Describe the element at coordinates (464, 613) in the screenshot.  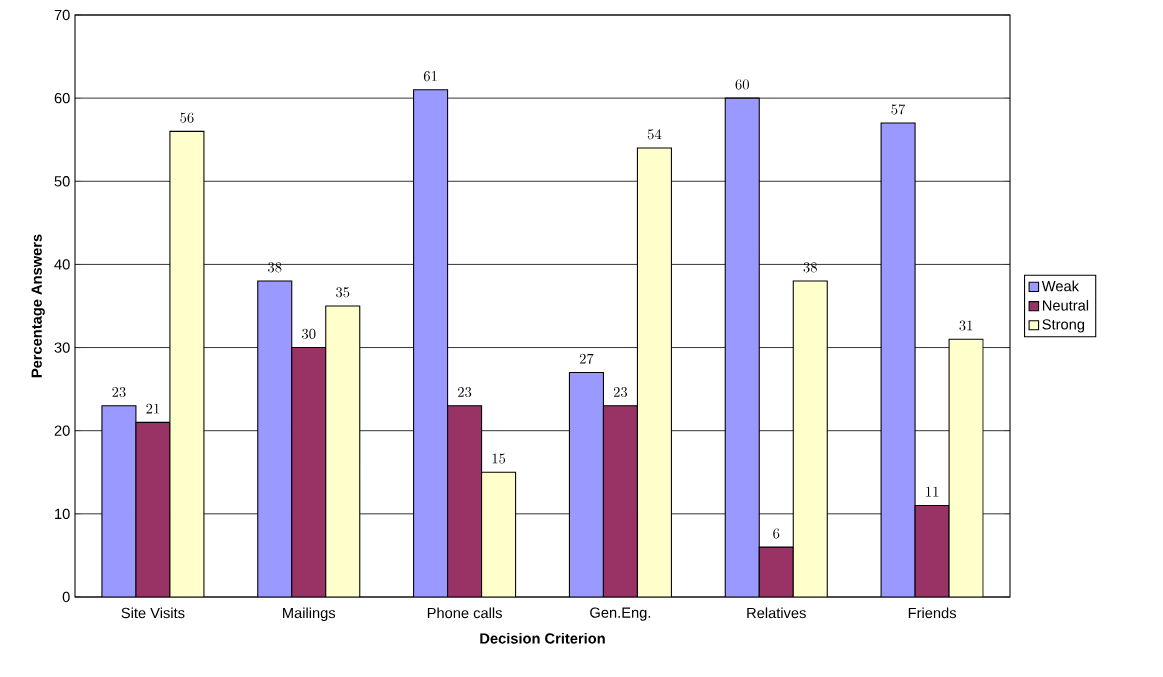
I see `x-tick-label: Phone calls` at that location.